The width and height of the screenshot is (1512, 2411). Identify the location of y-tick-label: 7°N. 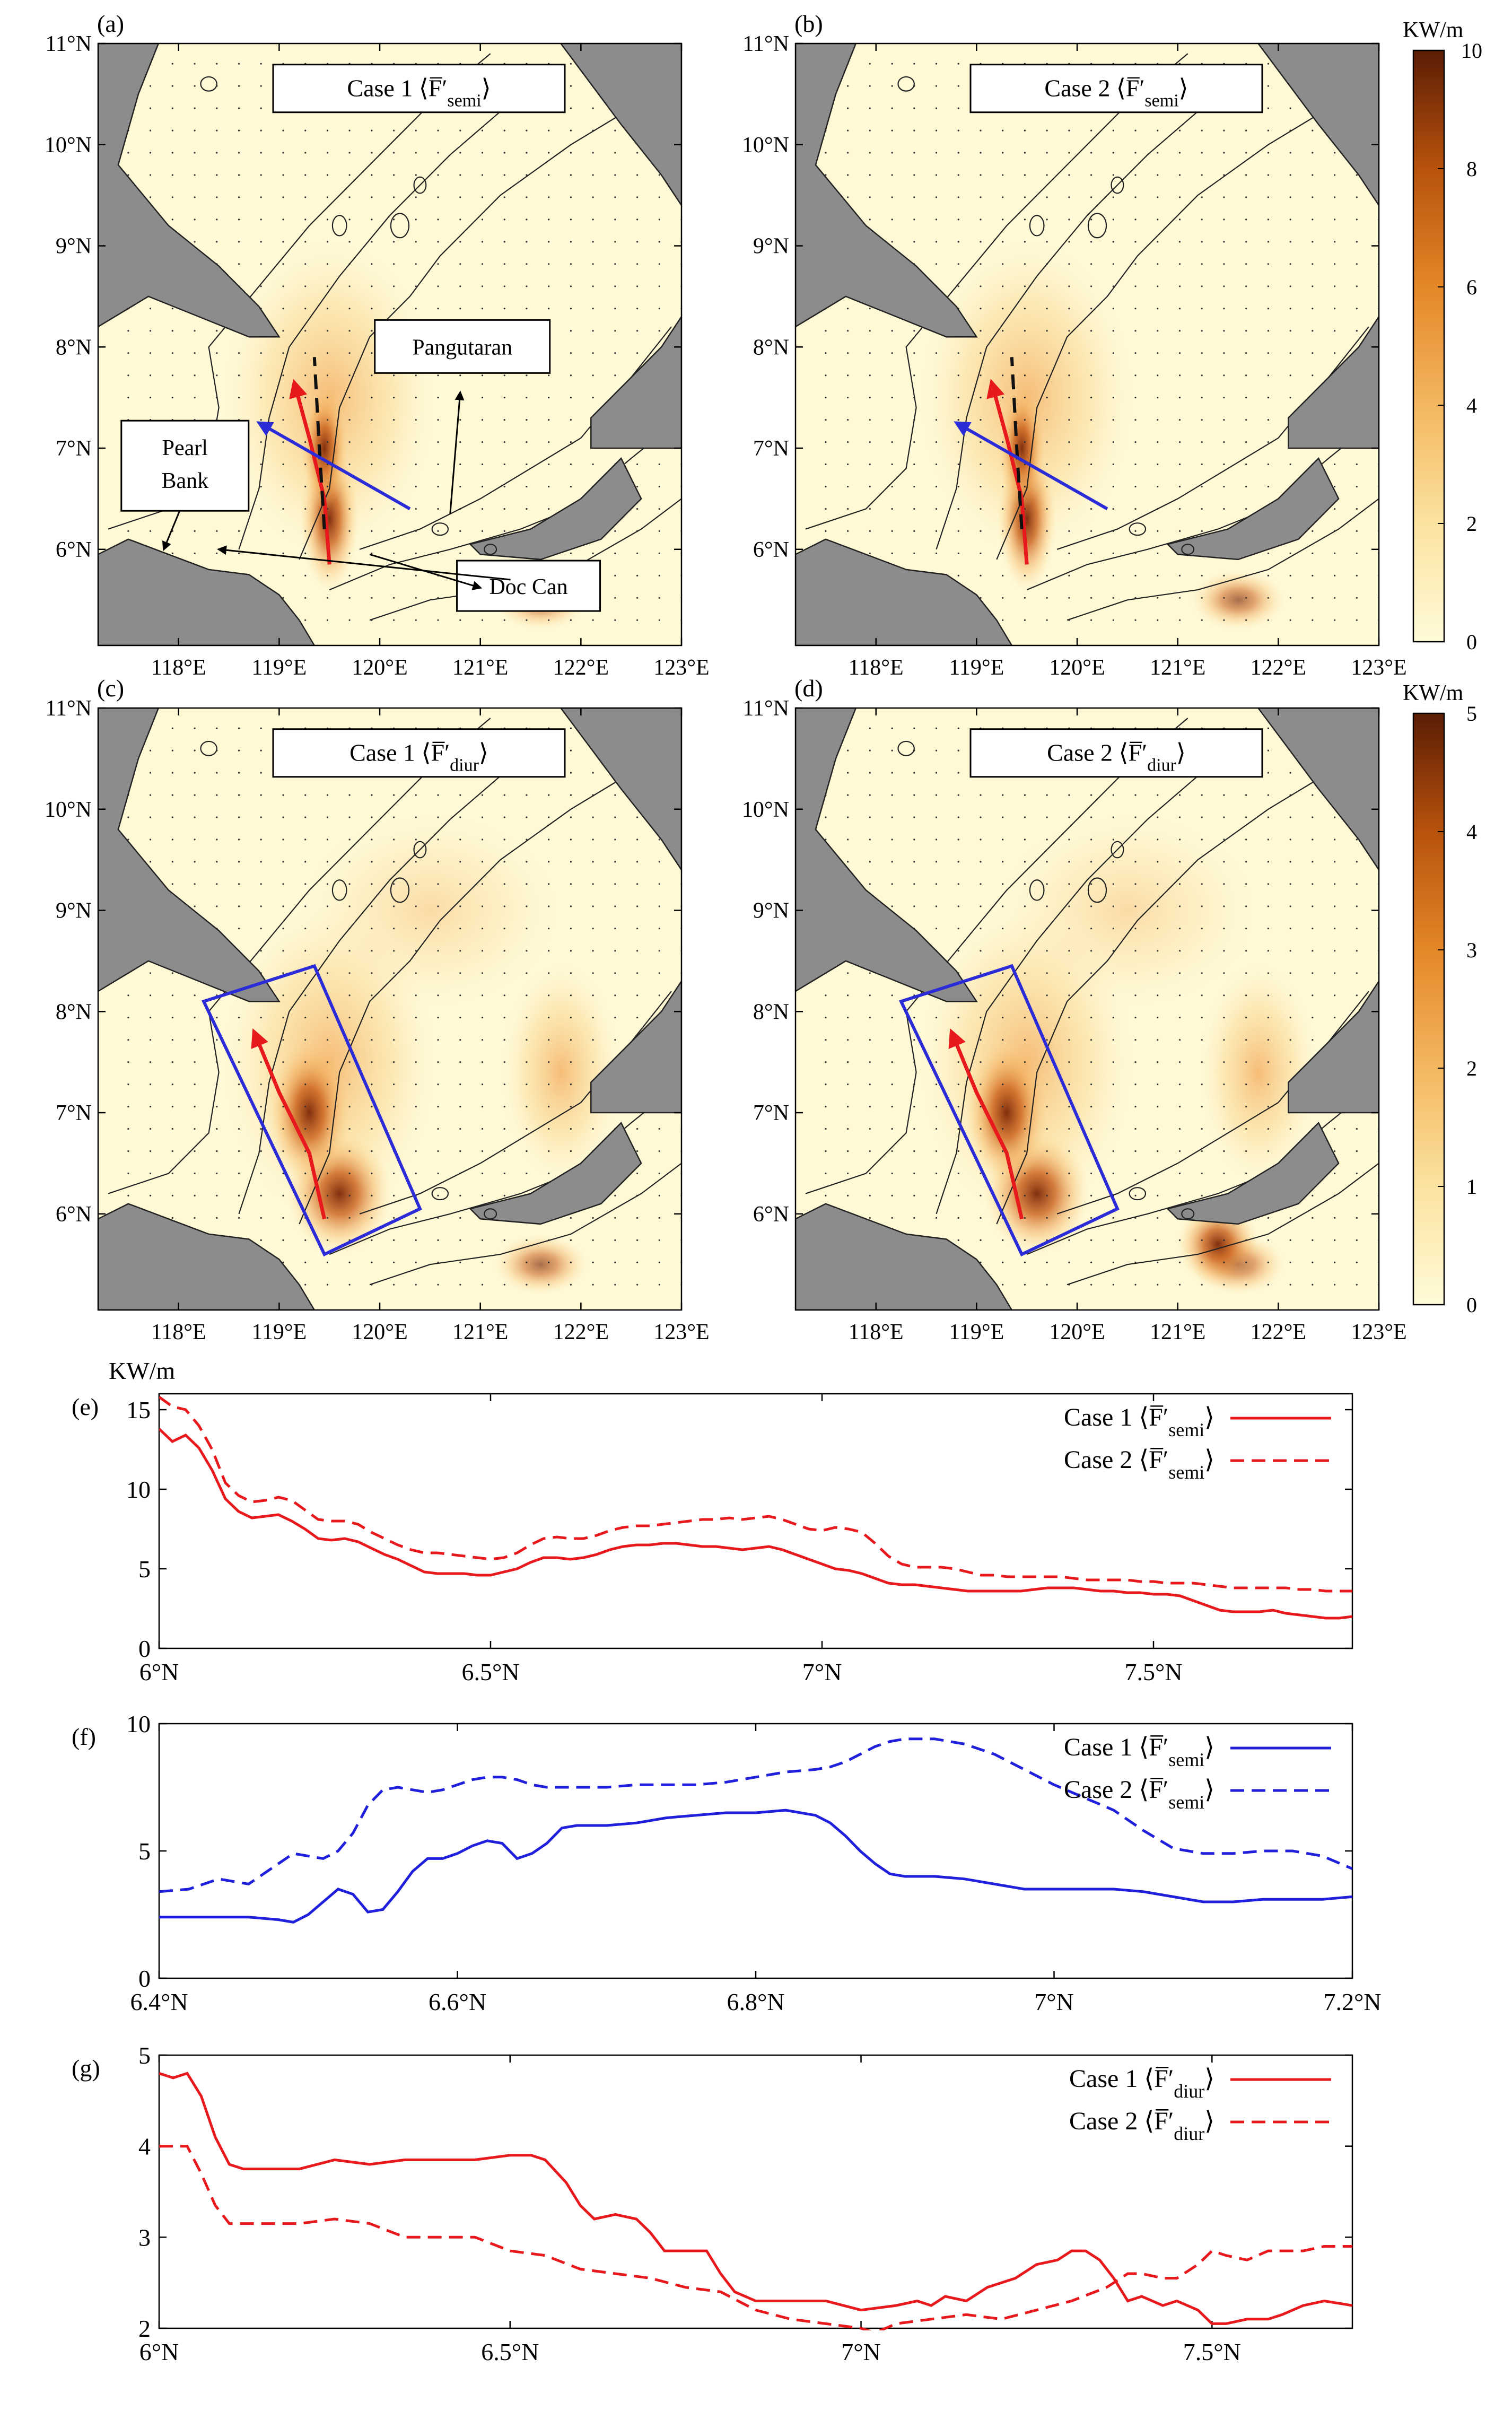
(74, 448).